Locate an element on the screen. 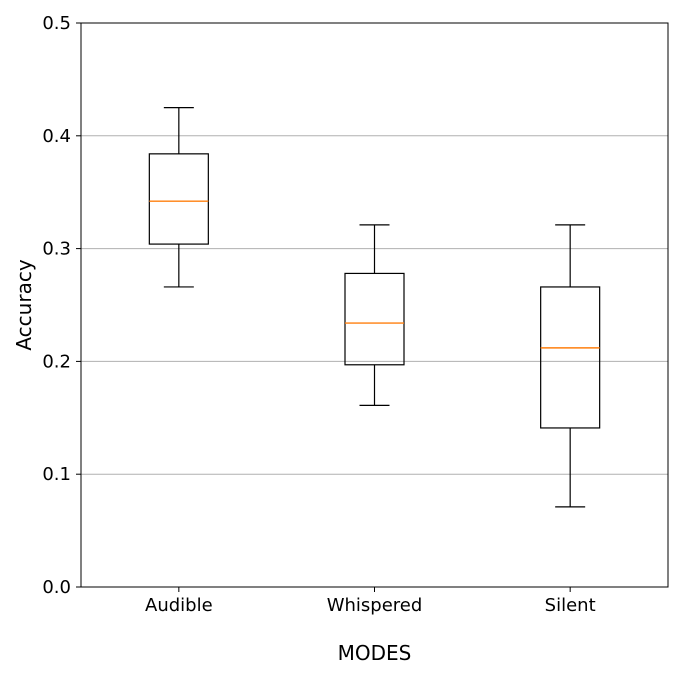 The width and height of the screenshot is (683, 679). y-tick-label: 0.1 is located at coordinates (56, 474).